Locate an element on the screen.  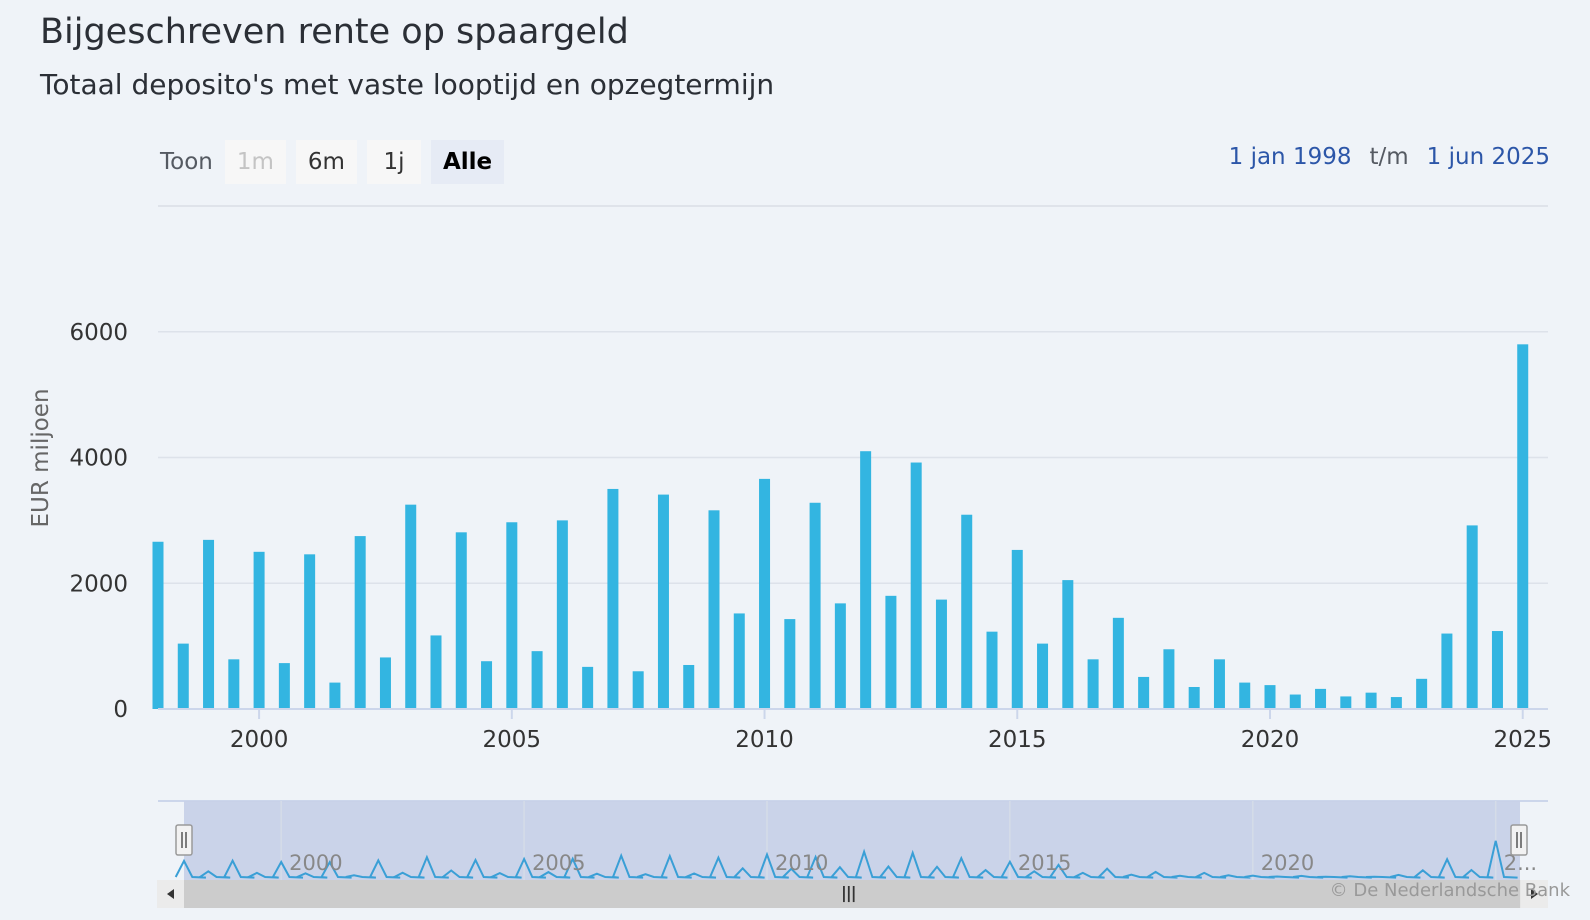
scroll-left-arrow-icon is located at coordinates (170, 894).